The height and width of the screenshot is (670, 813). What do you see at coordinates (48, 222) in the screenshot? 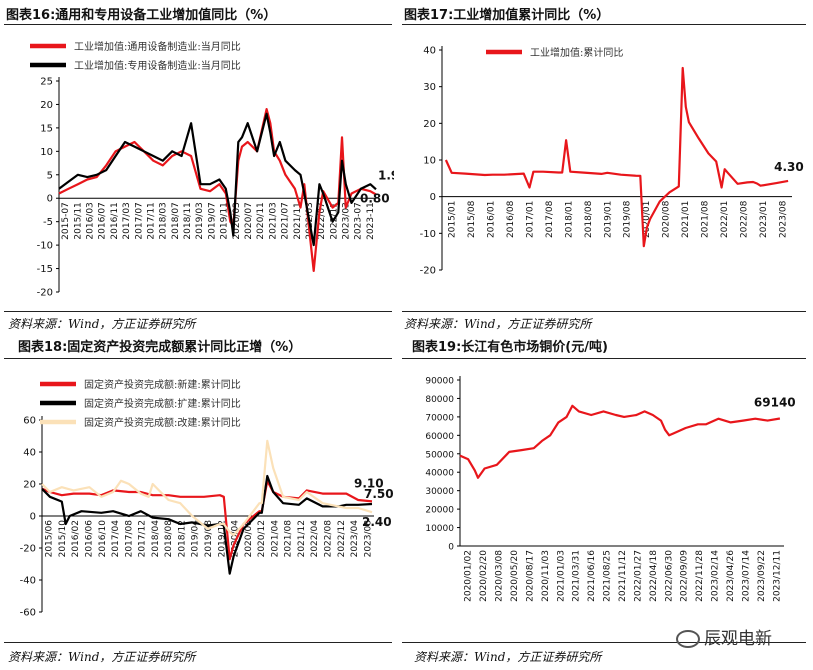
I see `y-tick-label: -5` at bounding box center [48, 222].